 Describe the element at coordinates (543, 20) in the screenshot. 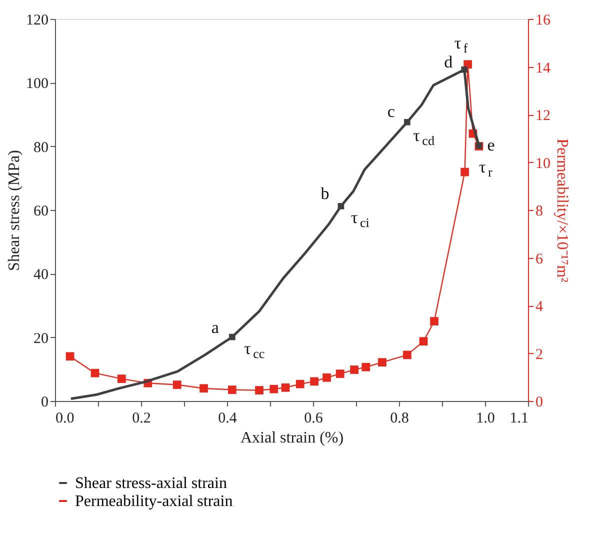

I see `y2-tick-label: 16` at that location.